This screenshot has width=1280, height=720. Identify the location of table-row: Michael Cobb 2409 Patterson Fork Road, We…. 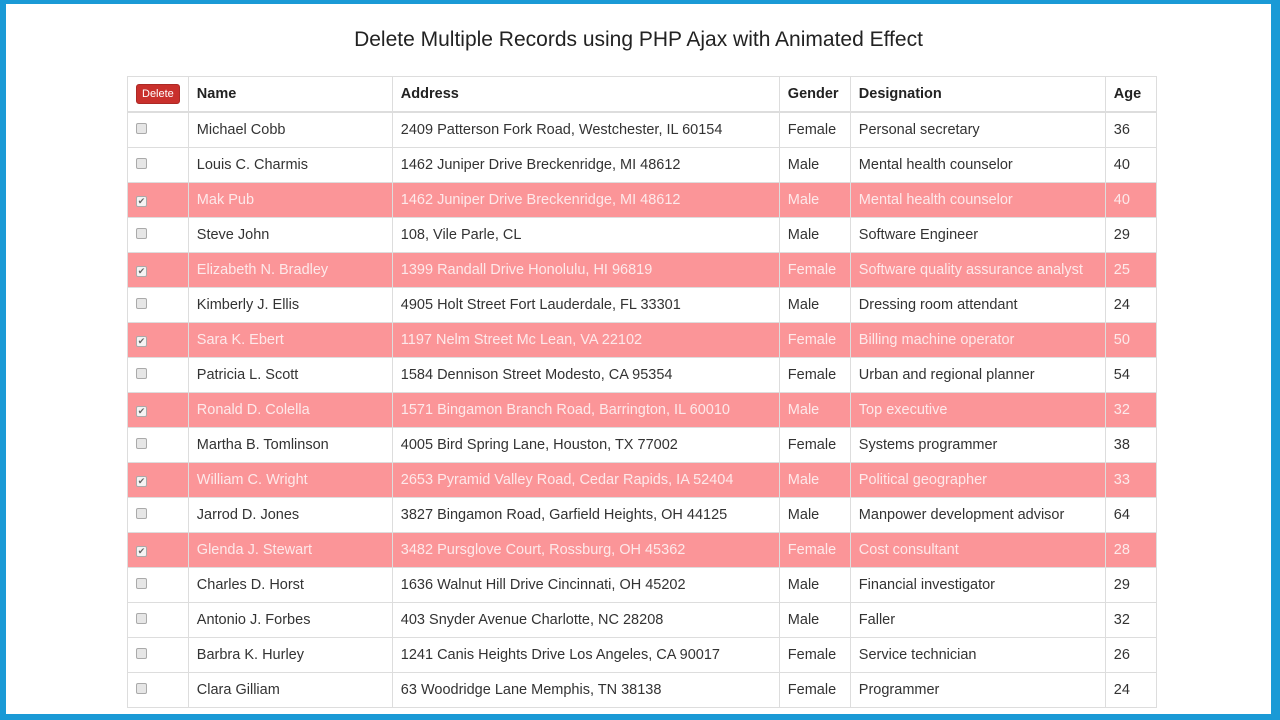
(642, 129).